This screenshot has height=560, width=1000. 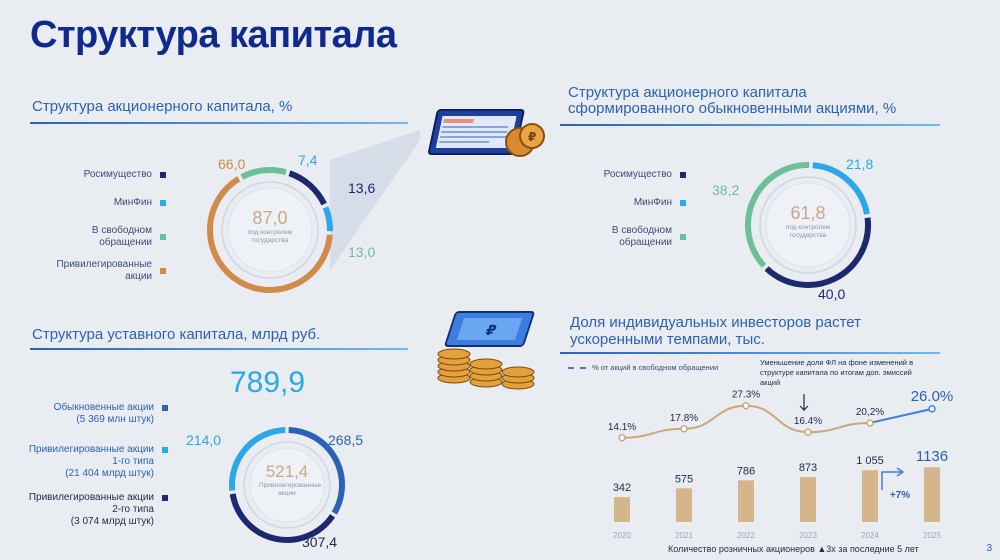 What do you see at coordinates (932, 396) in the screenshot?
I see `trend-label: 26.0%` at bounding box center [932, 396].